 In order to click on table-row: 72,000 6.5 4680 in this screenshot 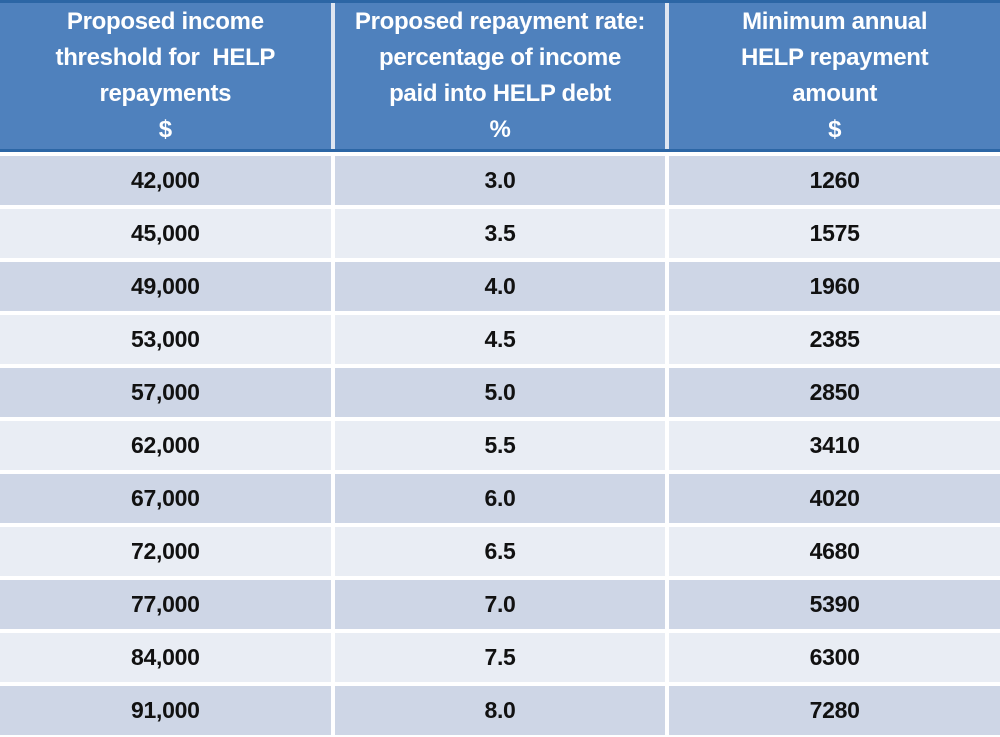, I will do `click(500, 551)`.